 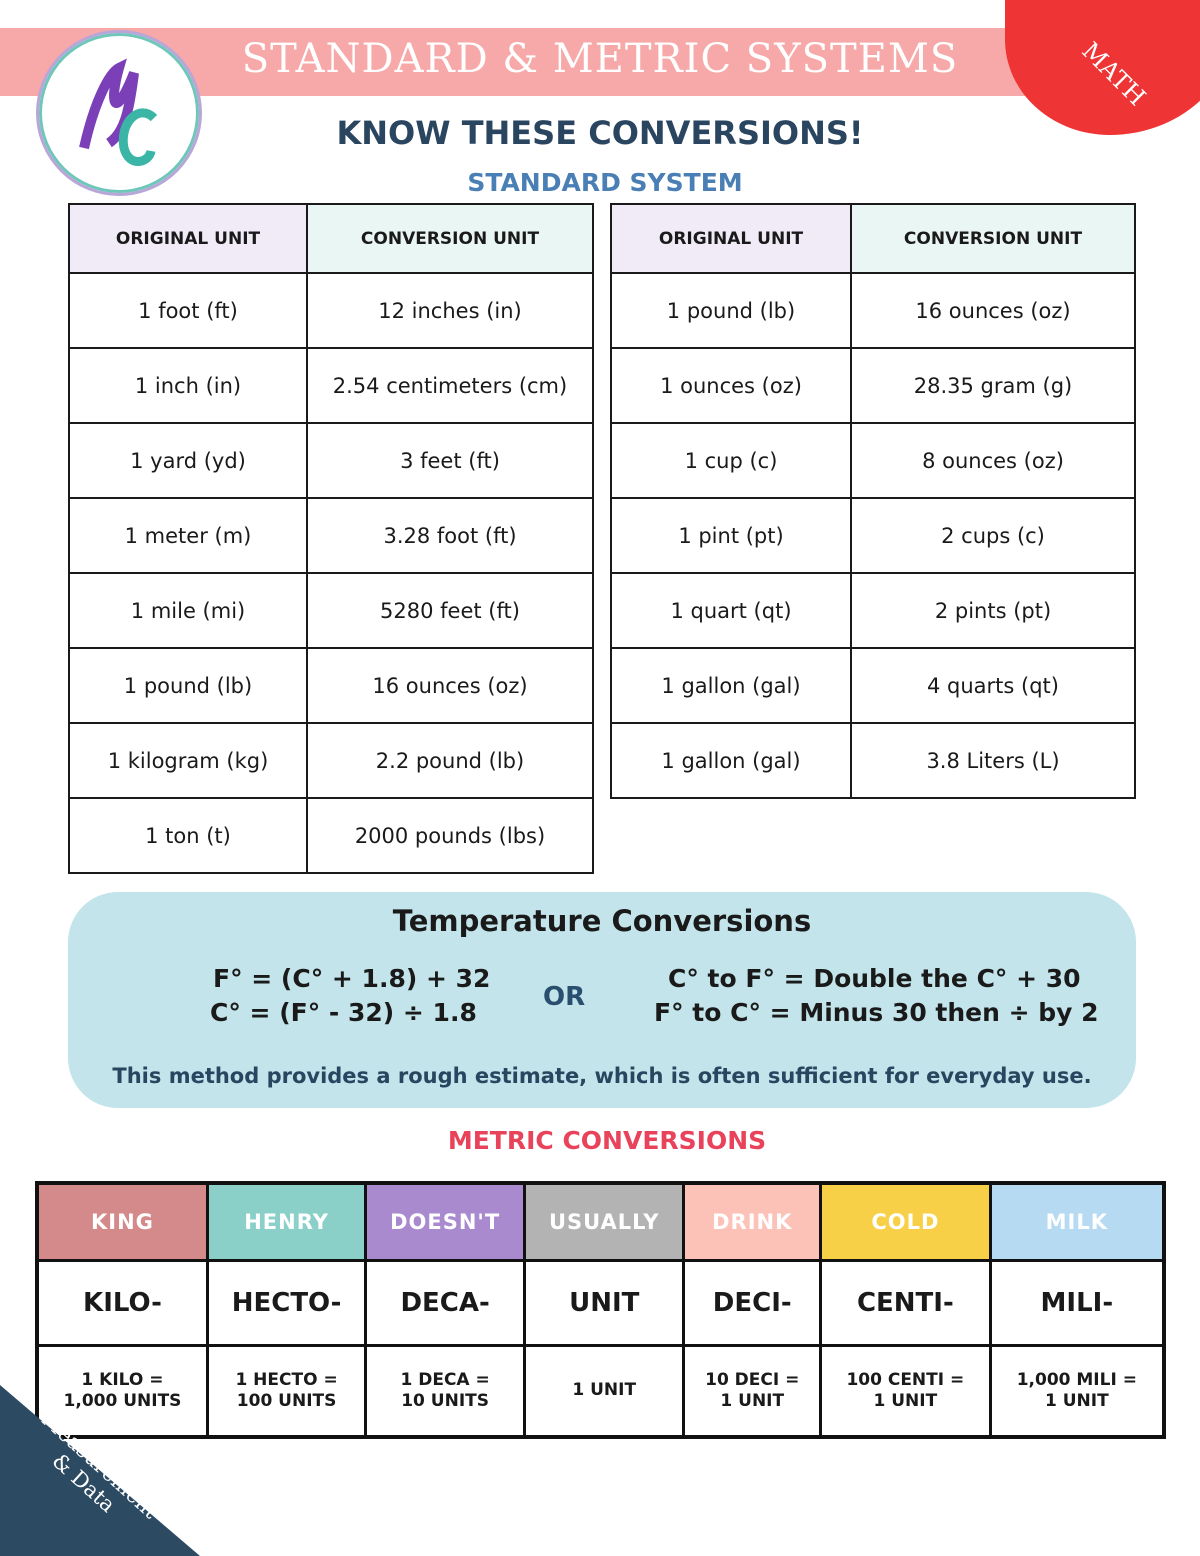 I want to click on mnemonic-cell: HENRY, so click(x=286, y=1221).